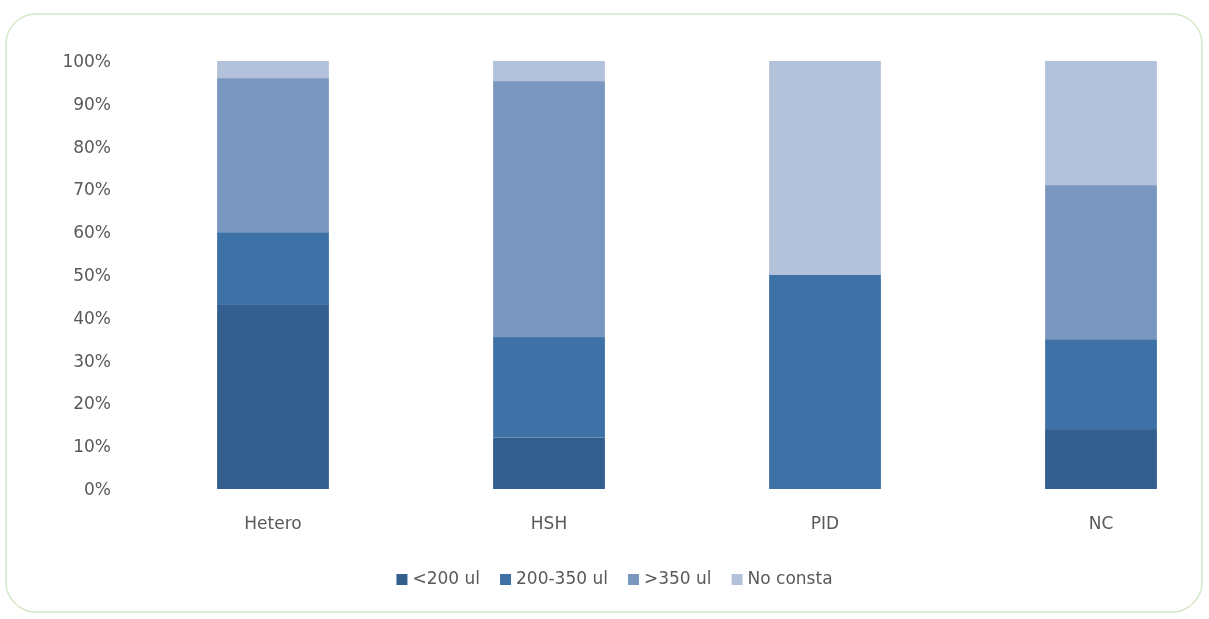 The width and height of the screenshot is (1209, 619). I want to click on y-tick-label: 0%, so click(97, 488).